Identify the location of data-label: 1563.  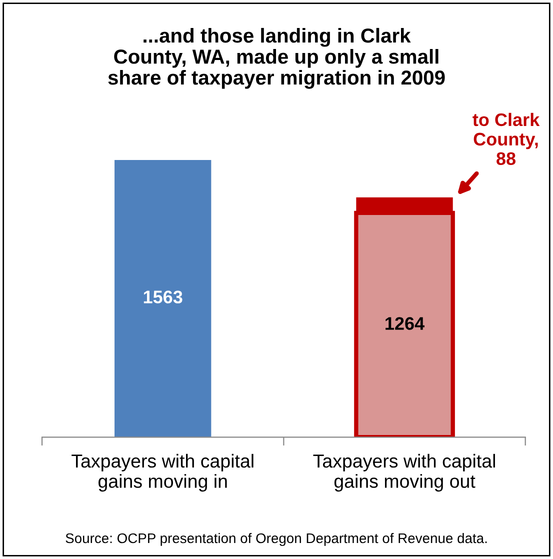
(163, 297).